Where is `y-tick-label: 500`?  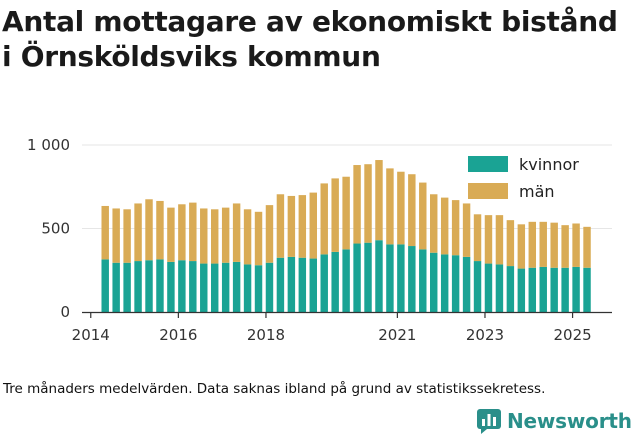
y-tick-label: 500 is located at coordinates (55, 229).